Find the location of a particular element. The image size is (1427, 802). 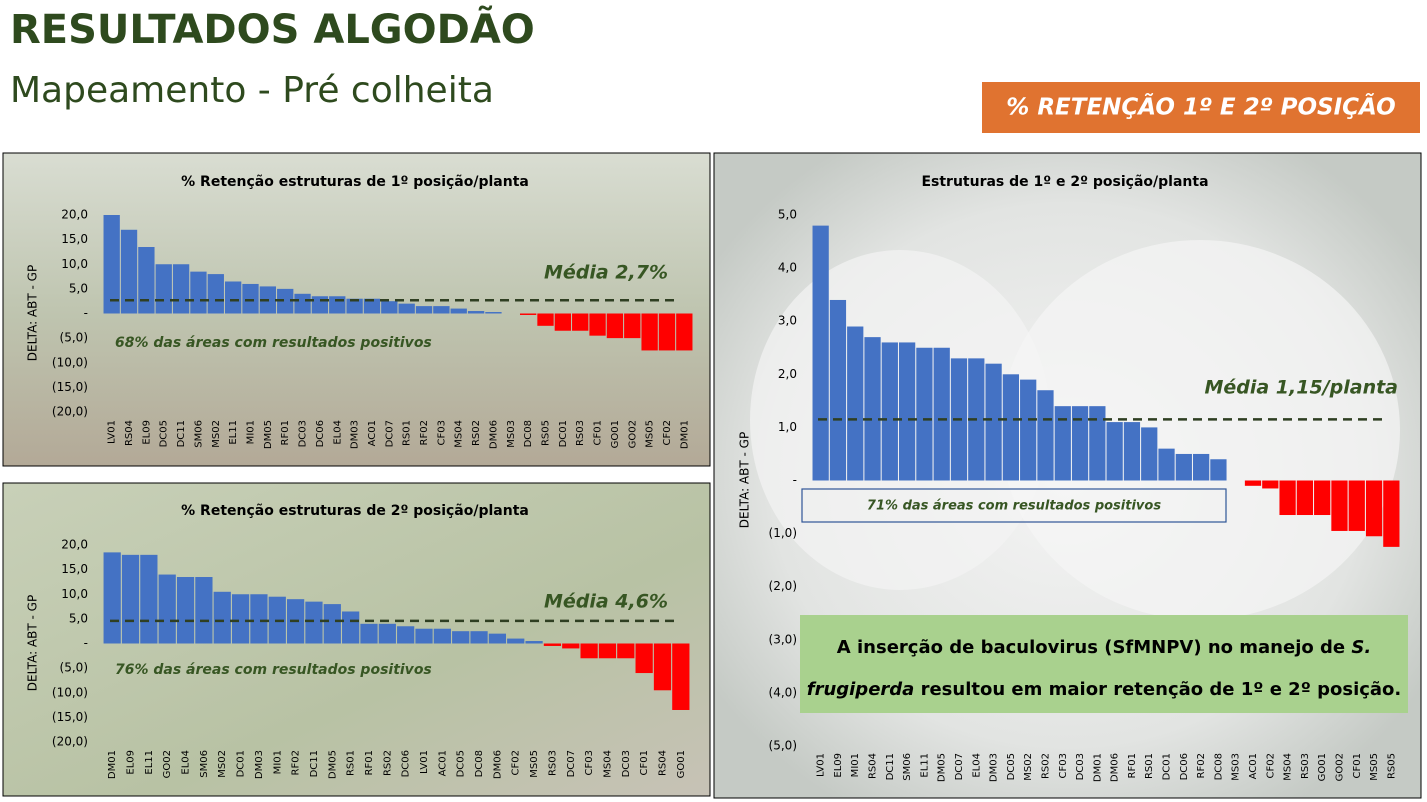

callout-text: frugiperda is located at coordinates (861, 689).